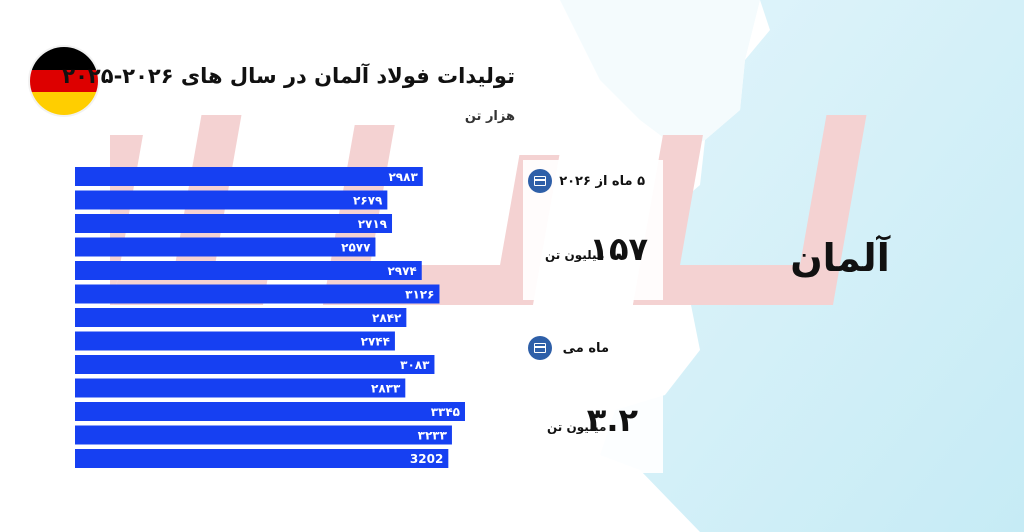  What do you see at coordinates (433, 436) in the screenshot?
I see `bar-value-label: ۳۲۳۳` at bounding box center [433, 436].